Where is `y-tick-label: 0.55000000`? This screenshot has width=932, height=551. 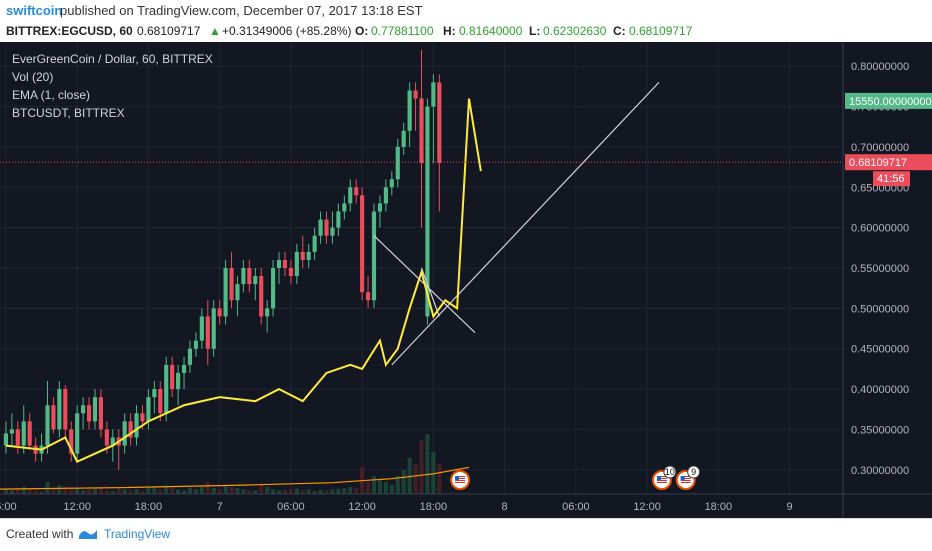
y-tick-label: 0.55000000 is located at coordinates (880, 269).